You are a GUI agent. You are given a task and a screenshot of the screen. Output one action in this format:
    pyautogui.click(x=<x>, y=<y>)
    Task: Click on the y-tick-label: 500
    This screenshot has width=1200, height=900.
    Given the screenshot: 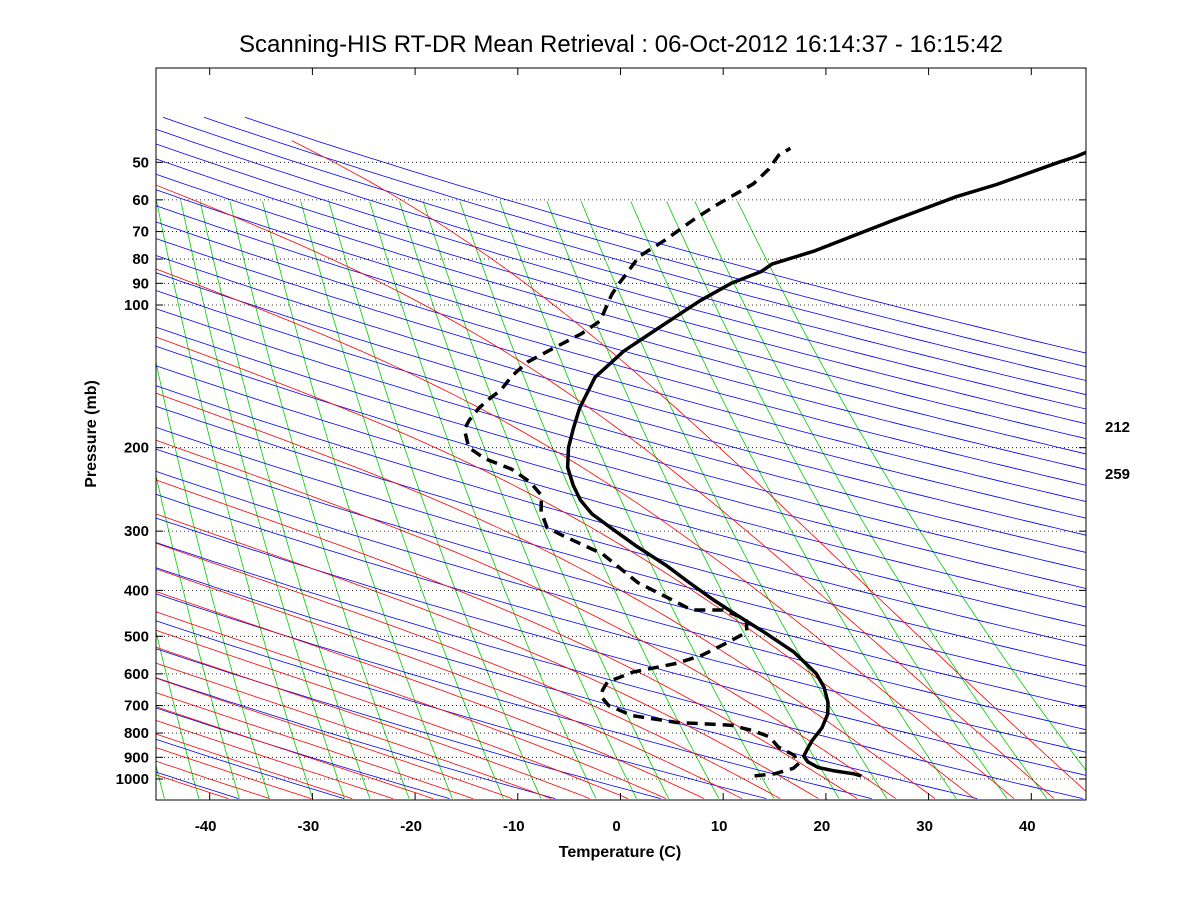 What is the action you would take?
    pyautogui.click(x=136, y=636)
    